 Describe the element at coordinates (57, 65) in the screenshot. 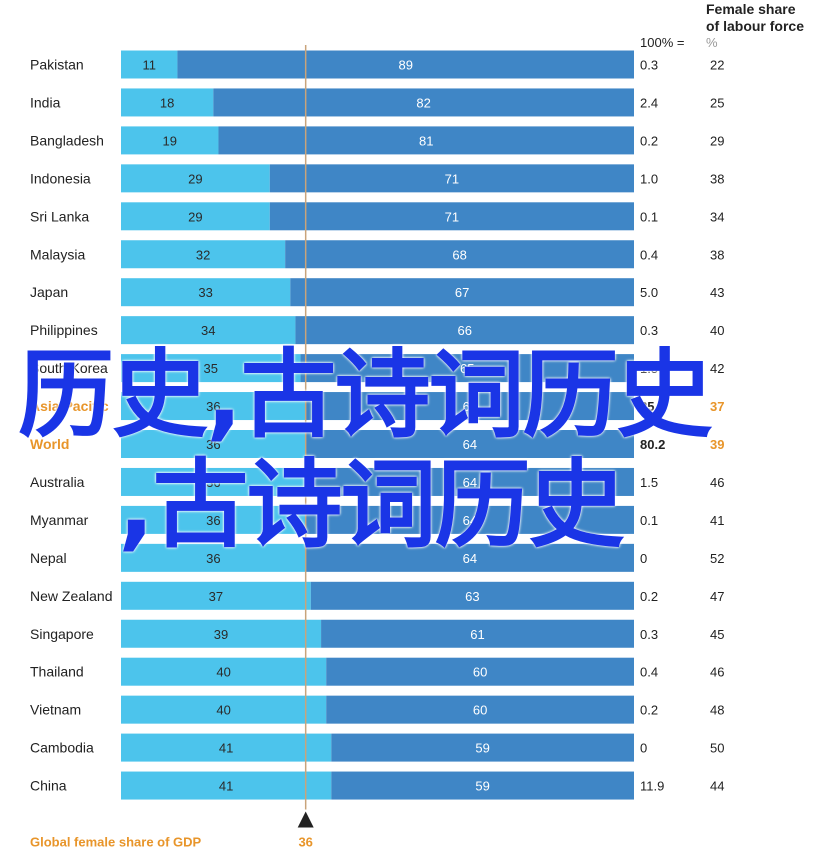

I see `category-label: Pakistan` at that location.